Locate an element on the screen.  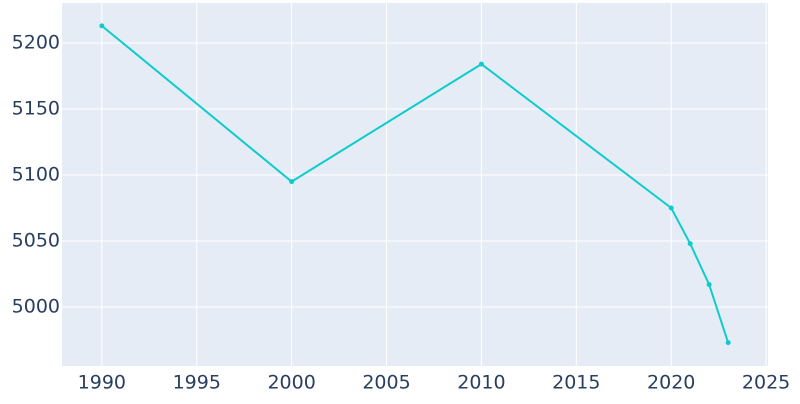
x-tick-label: 2020 is located at coordinates (671, 383).